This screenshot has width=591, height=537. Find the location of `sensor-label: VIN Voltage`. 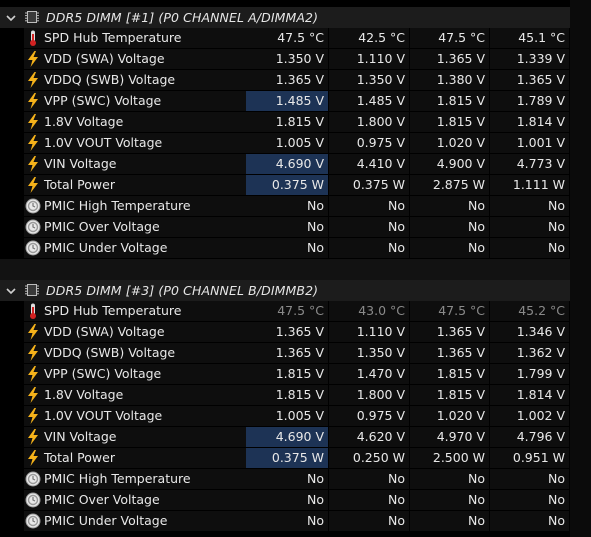

sensor-label: VIN Voltage is located at coordinates (80, 163).